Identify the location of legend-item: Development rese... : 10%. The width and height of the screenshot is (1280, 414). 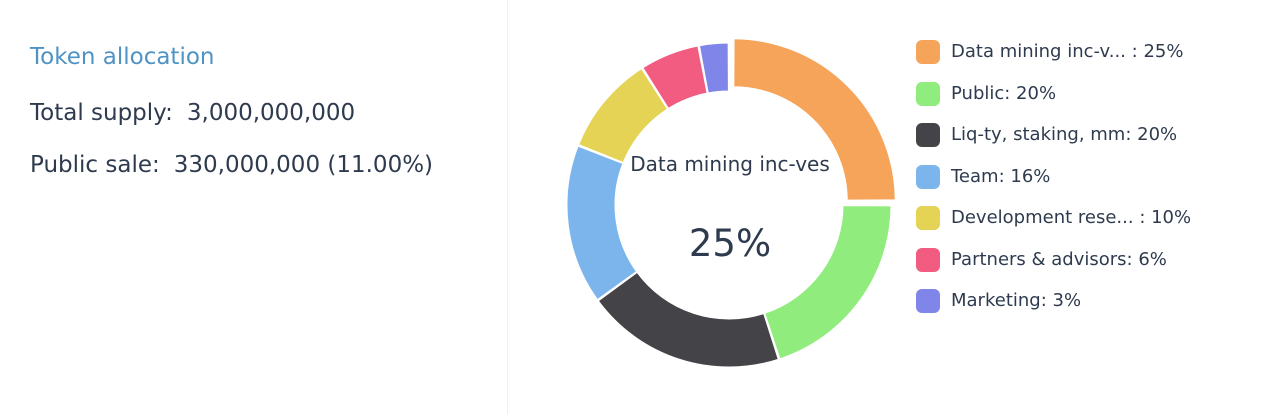
(1091, 227).